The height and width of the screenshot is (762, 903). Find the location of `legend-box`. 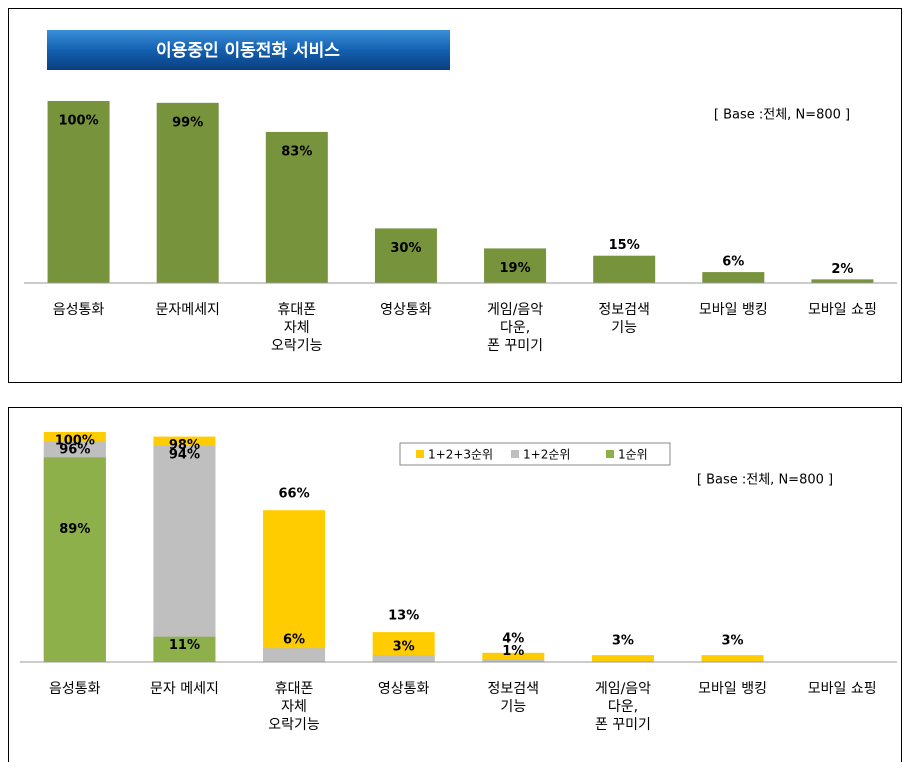

legend-box is located at coordinates (535, 454).